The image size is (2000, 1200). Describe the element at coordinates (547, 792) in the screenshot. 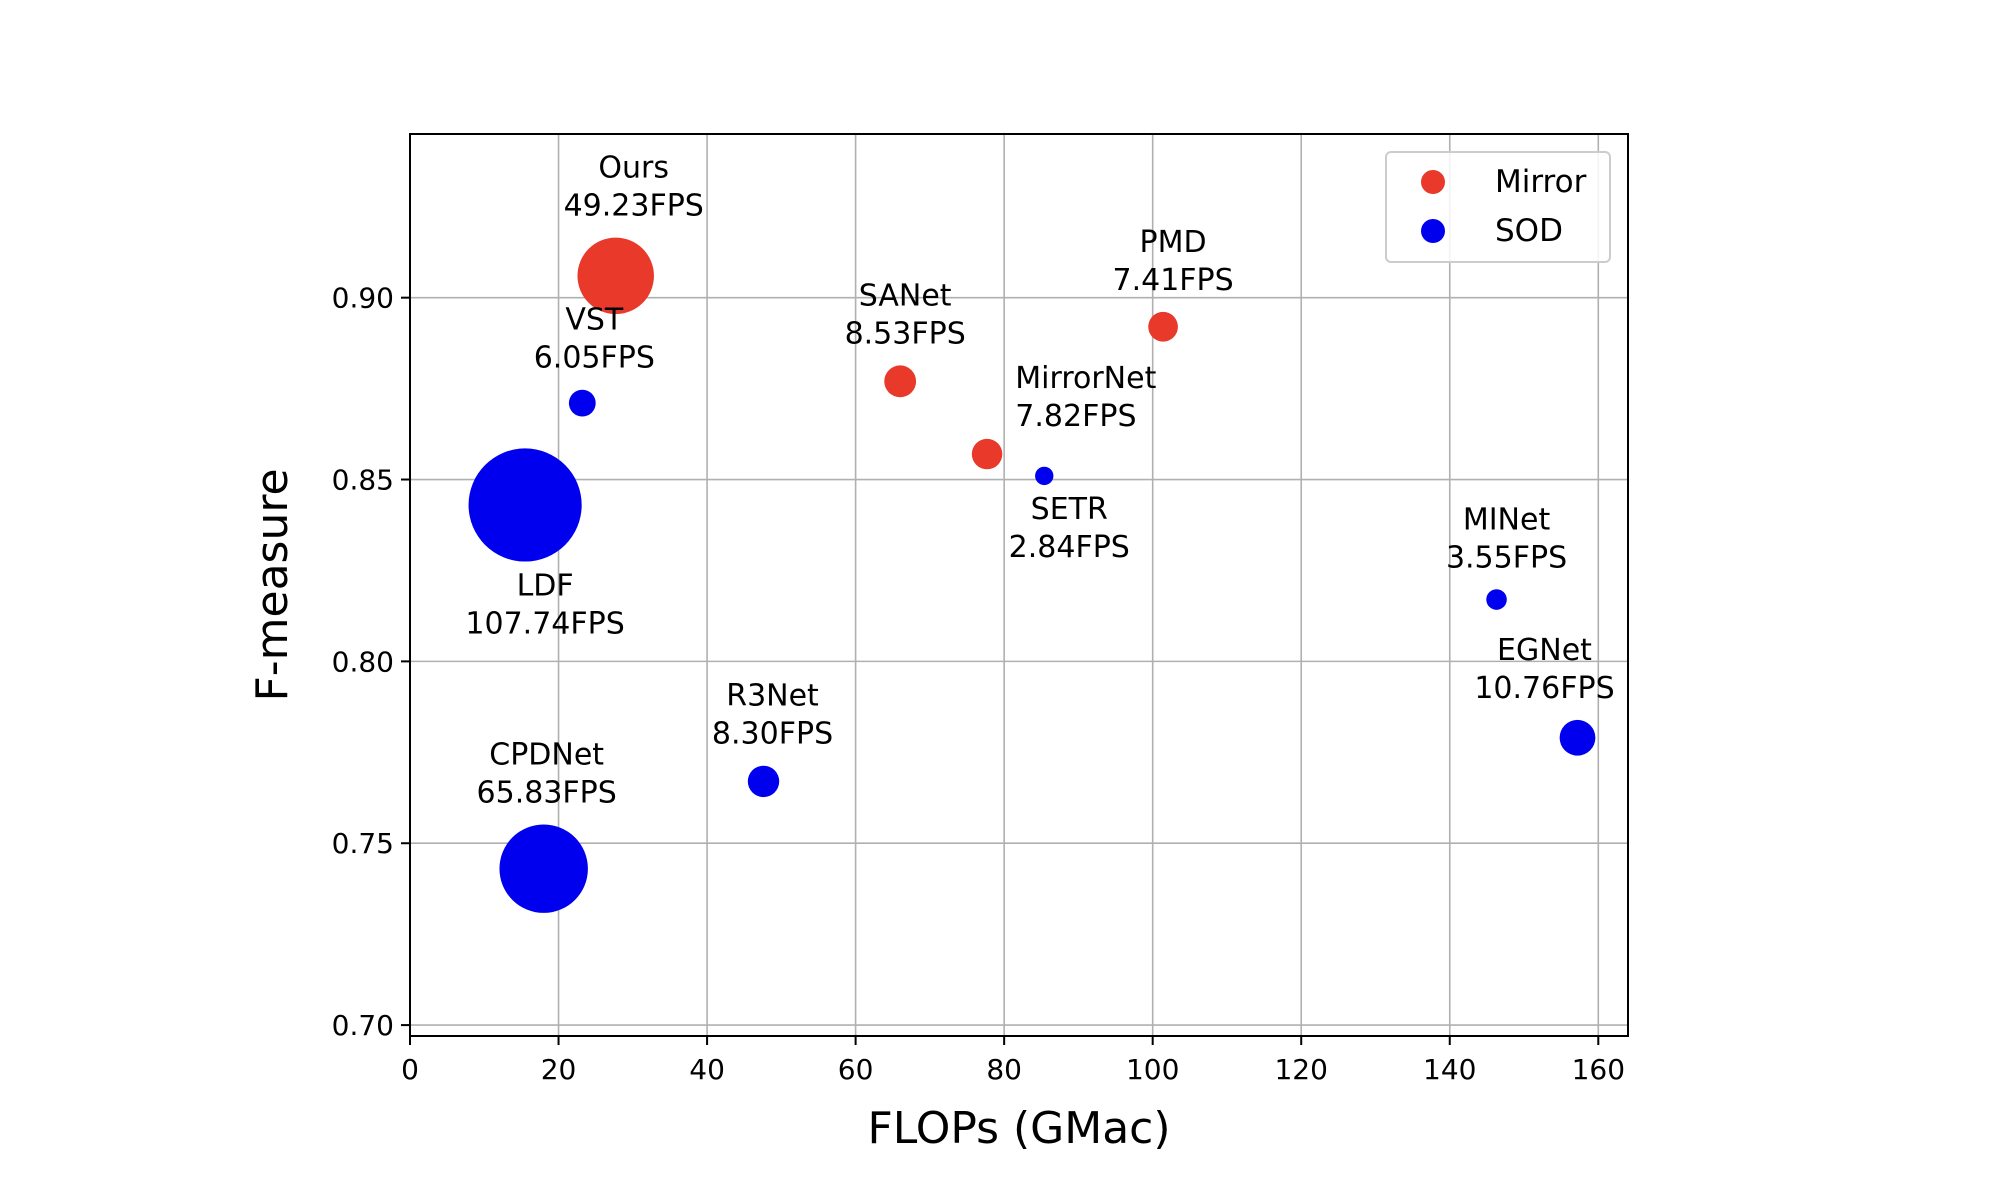

I see `point-label-fps: 65.83FPS` at that location.